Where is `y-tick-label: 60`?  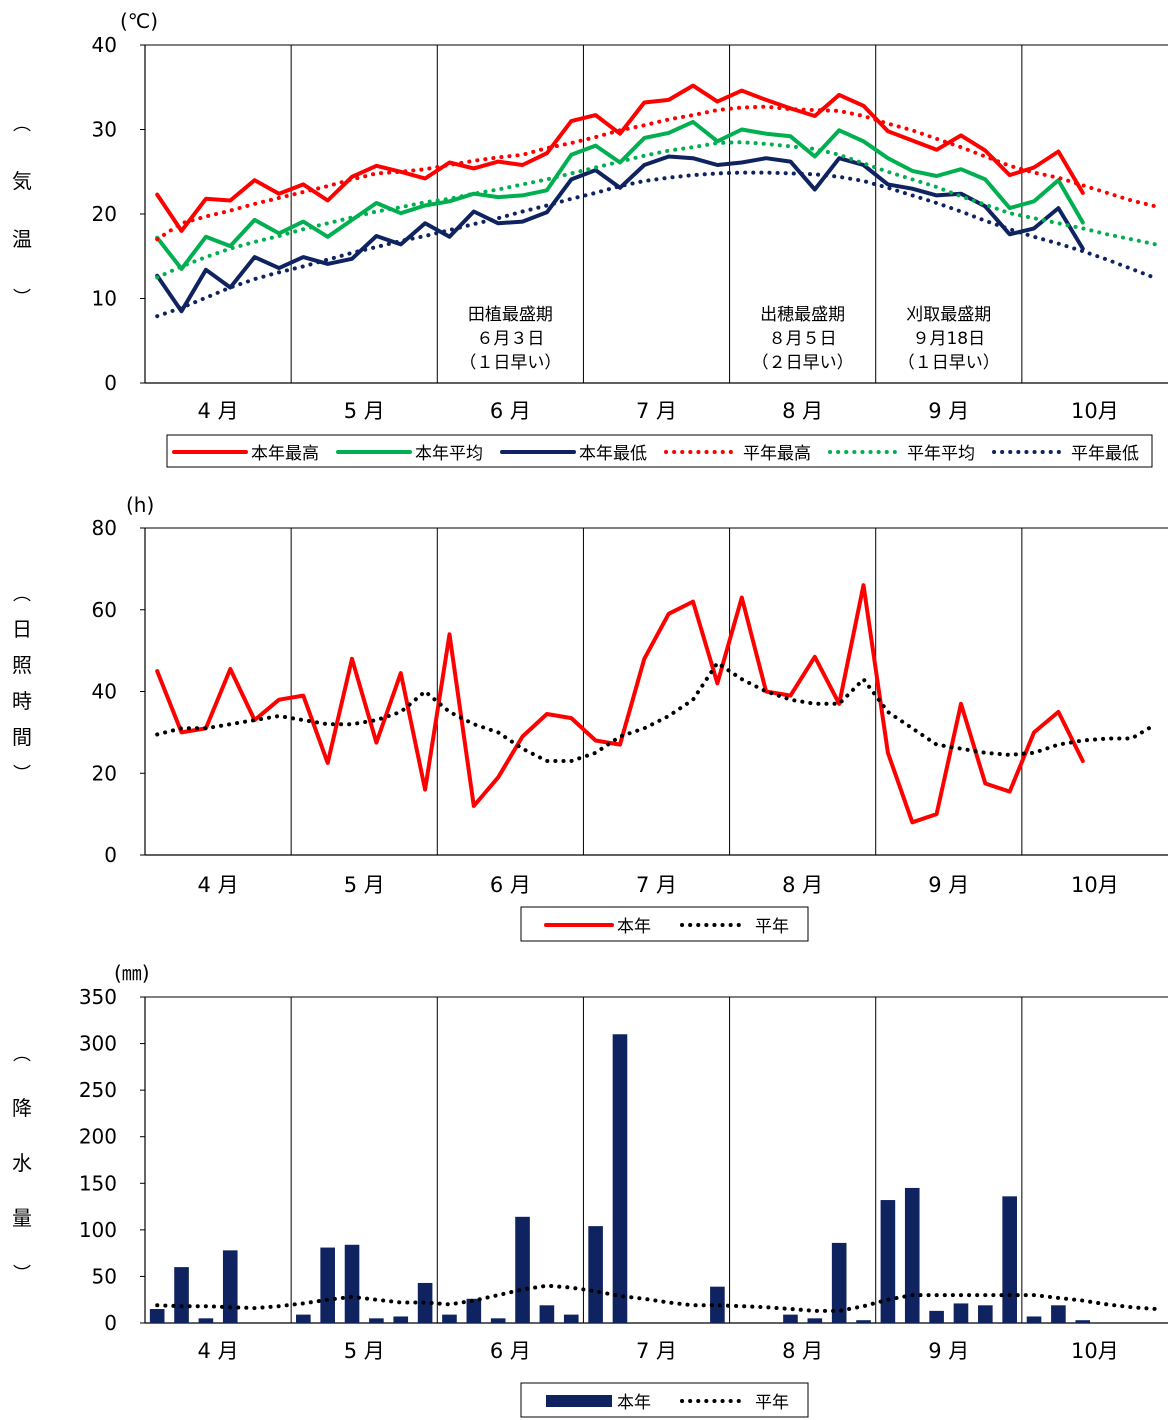 y-tick-label: 60 is located at coordinates (104, 610).